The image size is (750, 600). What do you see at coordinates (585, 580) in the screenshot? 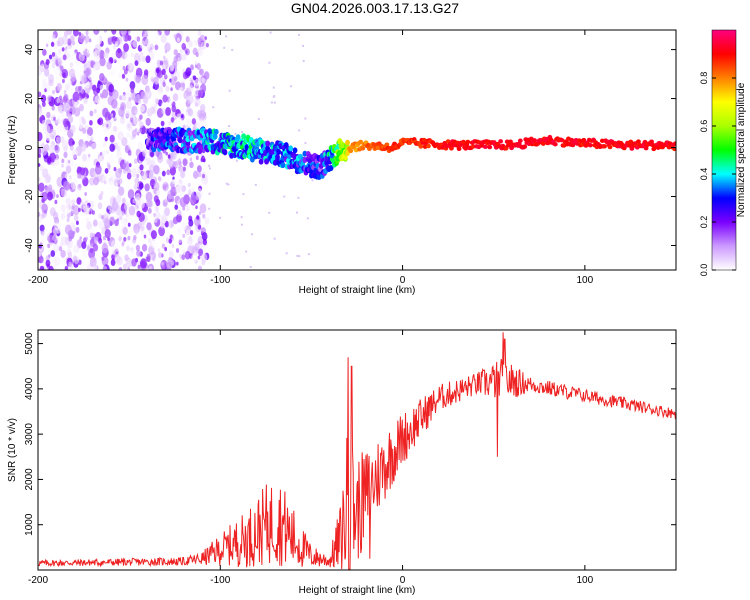
I see `snr-x-tick-label: 100` at bounding box center [585, 580].